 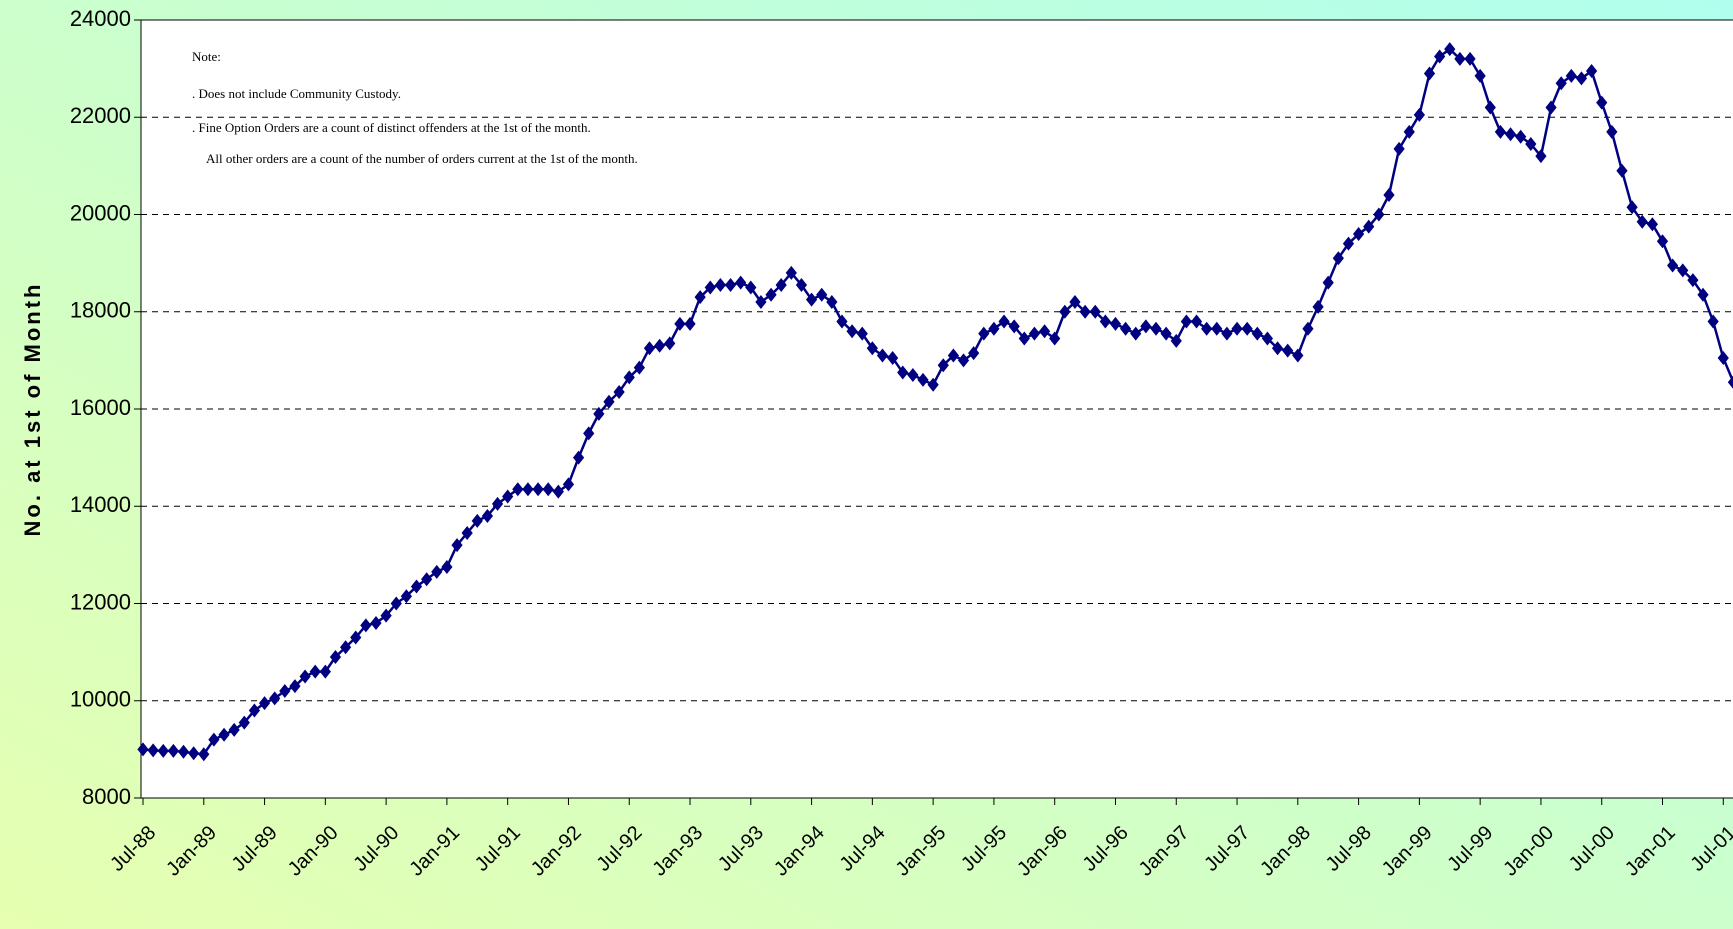 What do you see at coordinates (32, 409) in the screenshot?
I see `y-axis-label: No. at 1st of Month` at bounding box center [32, 409].